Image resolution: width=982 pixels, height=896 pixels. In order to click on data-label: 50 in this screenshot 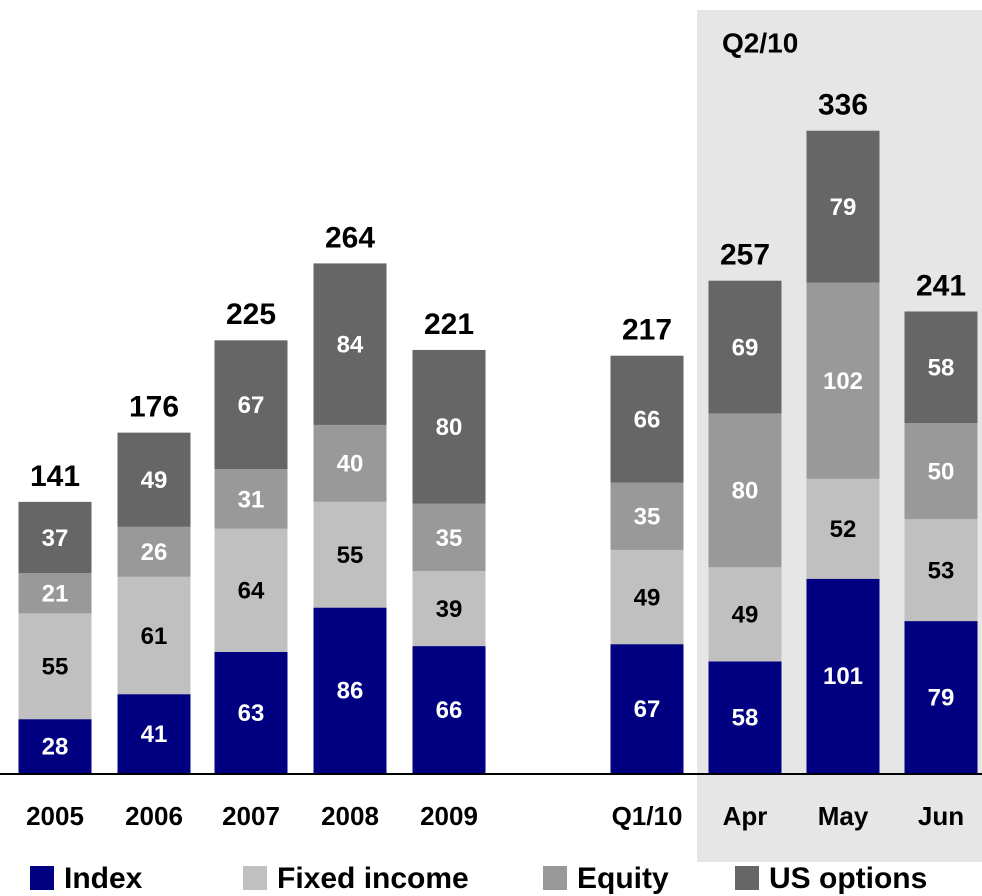, I will do `click(941, 471)`.